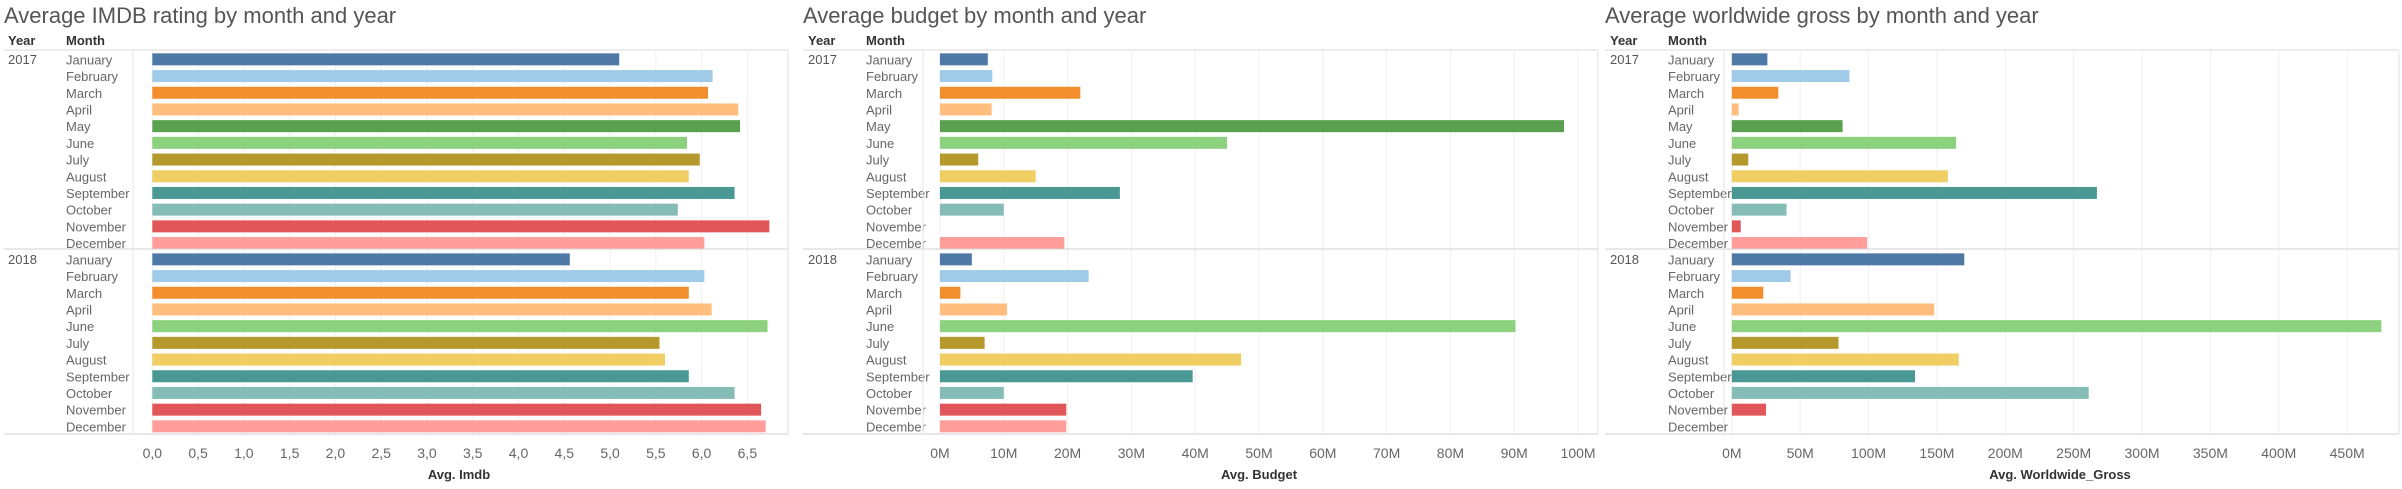 Image resolution: width=2402 pixels, height=489 pixels. Describe the element at coordinates (2142, 453) in the screenshot. I see `x-tick-label: 300M` at that location.